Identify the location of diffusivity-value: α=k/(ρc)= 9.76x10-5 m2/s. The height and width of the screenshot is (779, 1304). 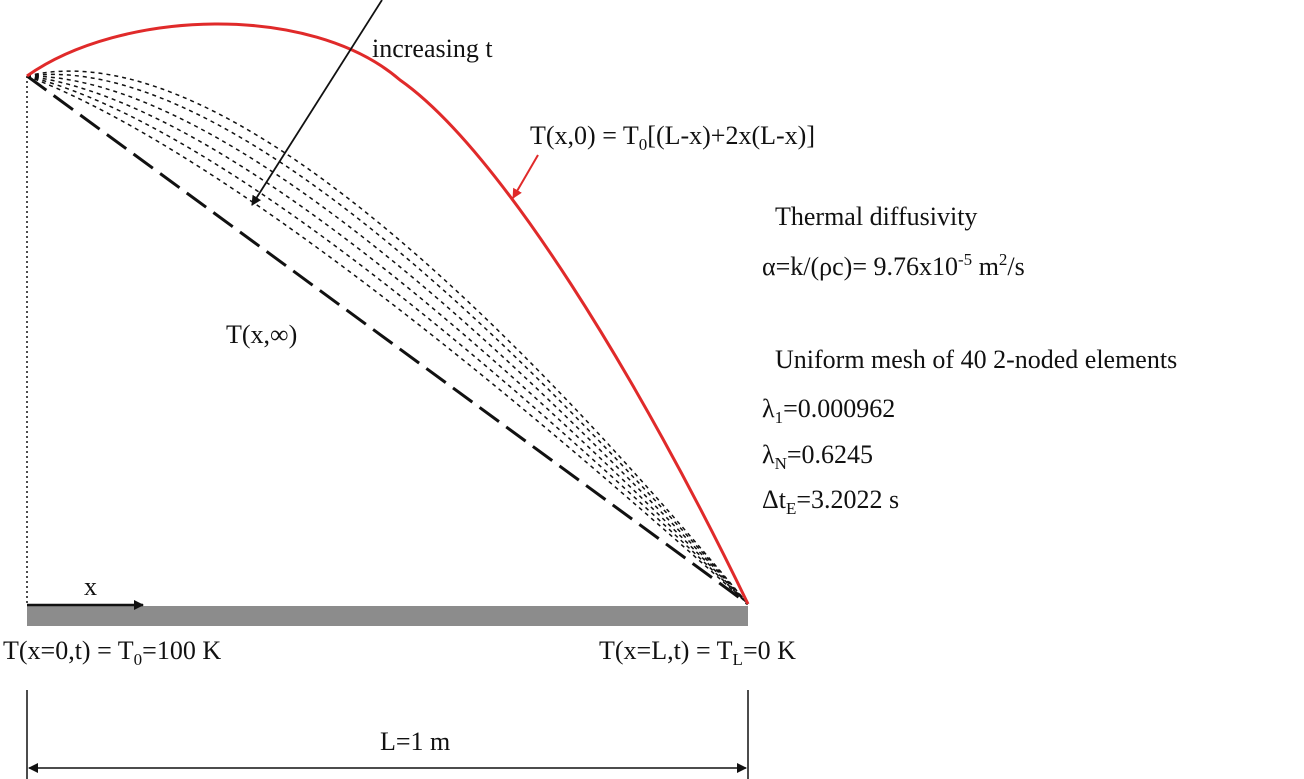
(893, 265).